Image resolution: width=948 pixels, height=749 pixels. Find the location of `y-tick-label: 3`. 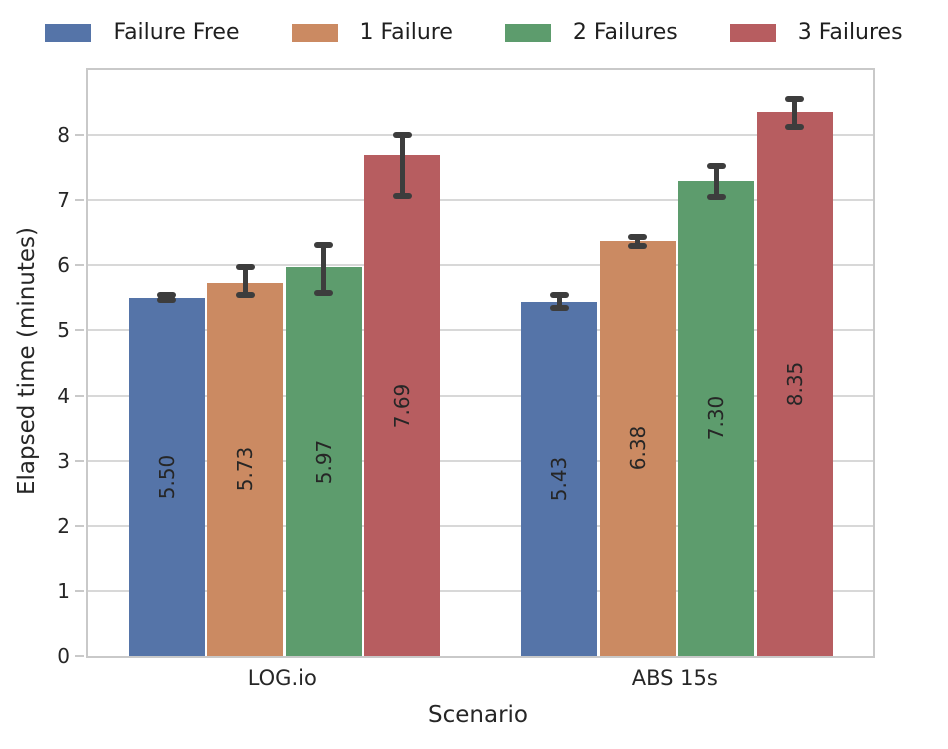

y-tick-label: 3 is located at coordinates (63, 460).